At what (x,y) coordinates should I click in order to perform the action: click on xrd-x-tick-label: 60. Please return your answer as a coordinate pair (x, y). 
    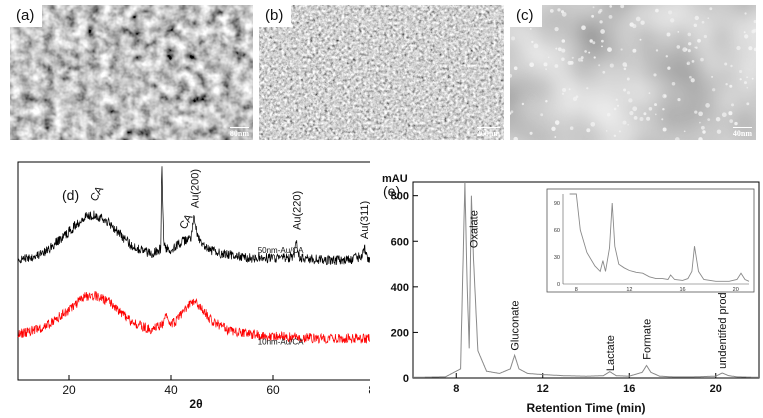
    Looking at the image, I should click on (273, 390).